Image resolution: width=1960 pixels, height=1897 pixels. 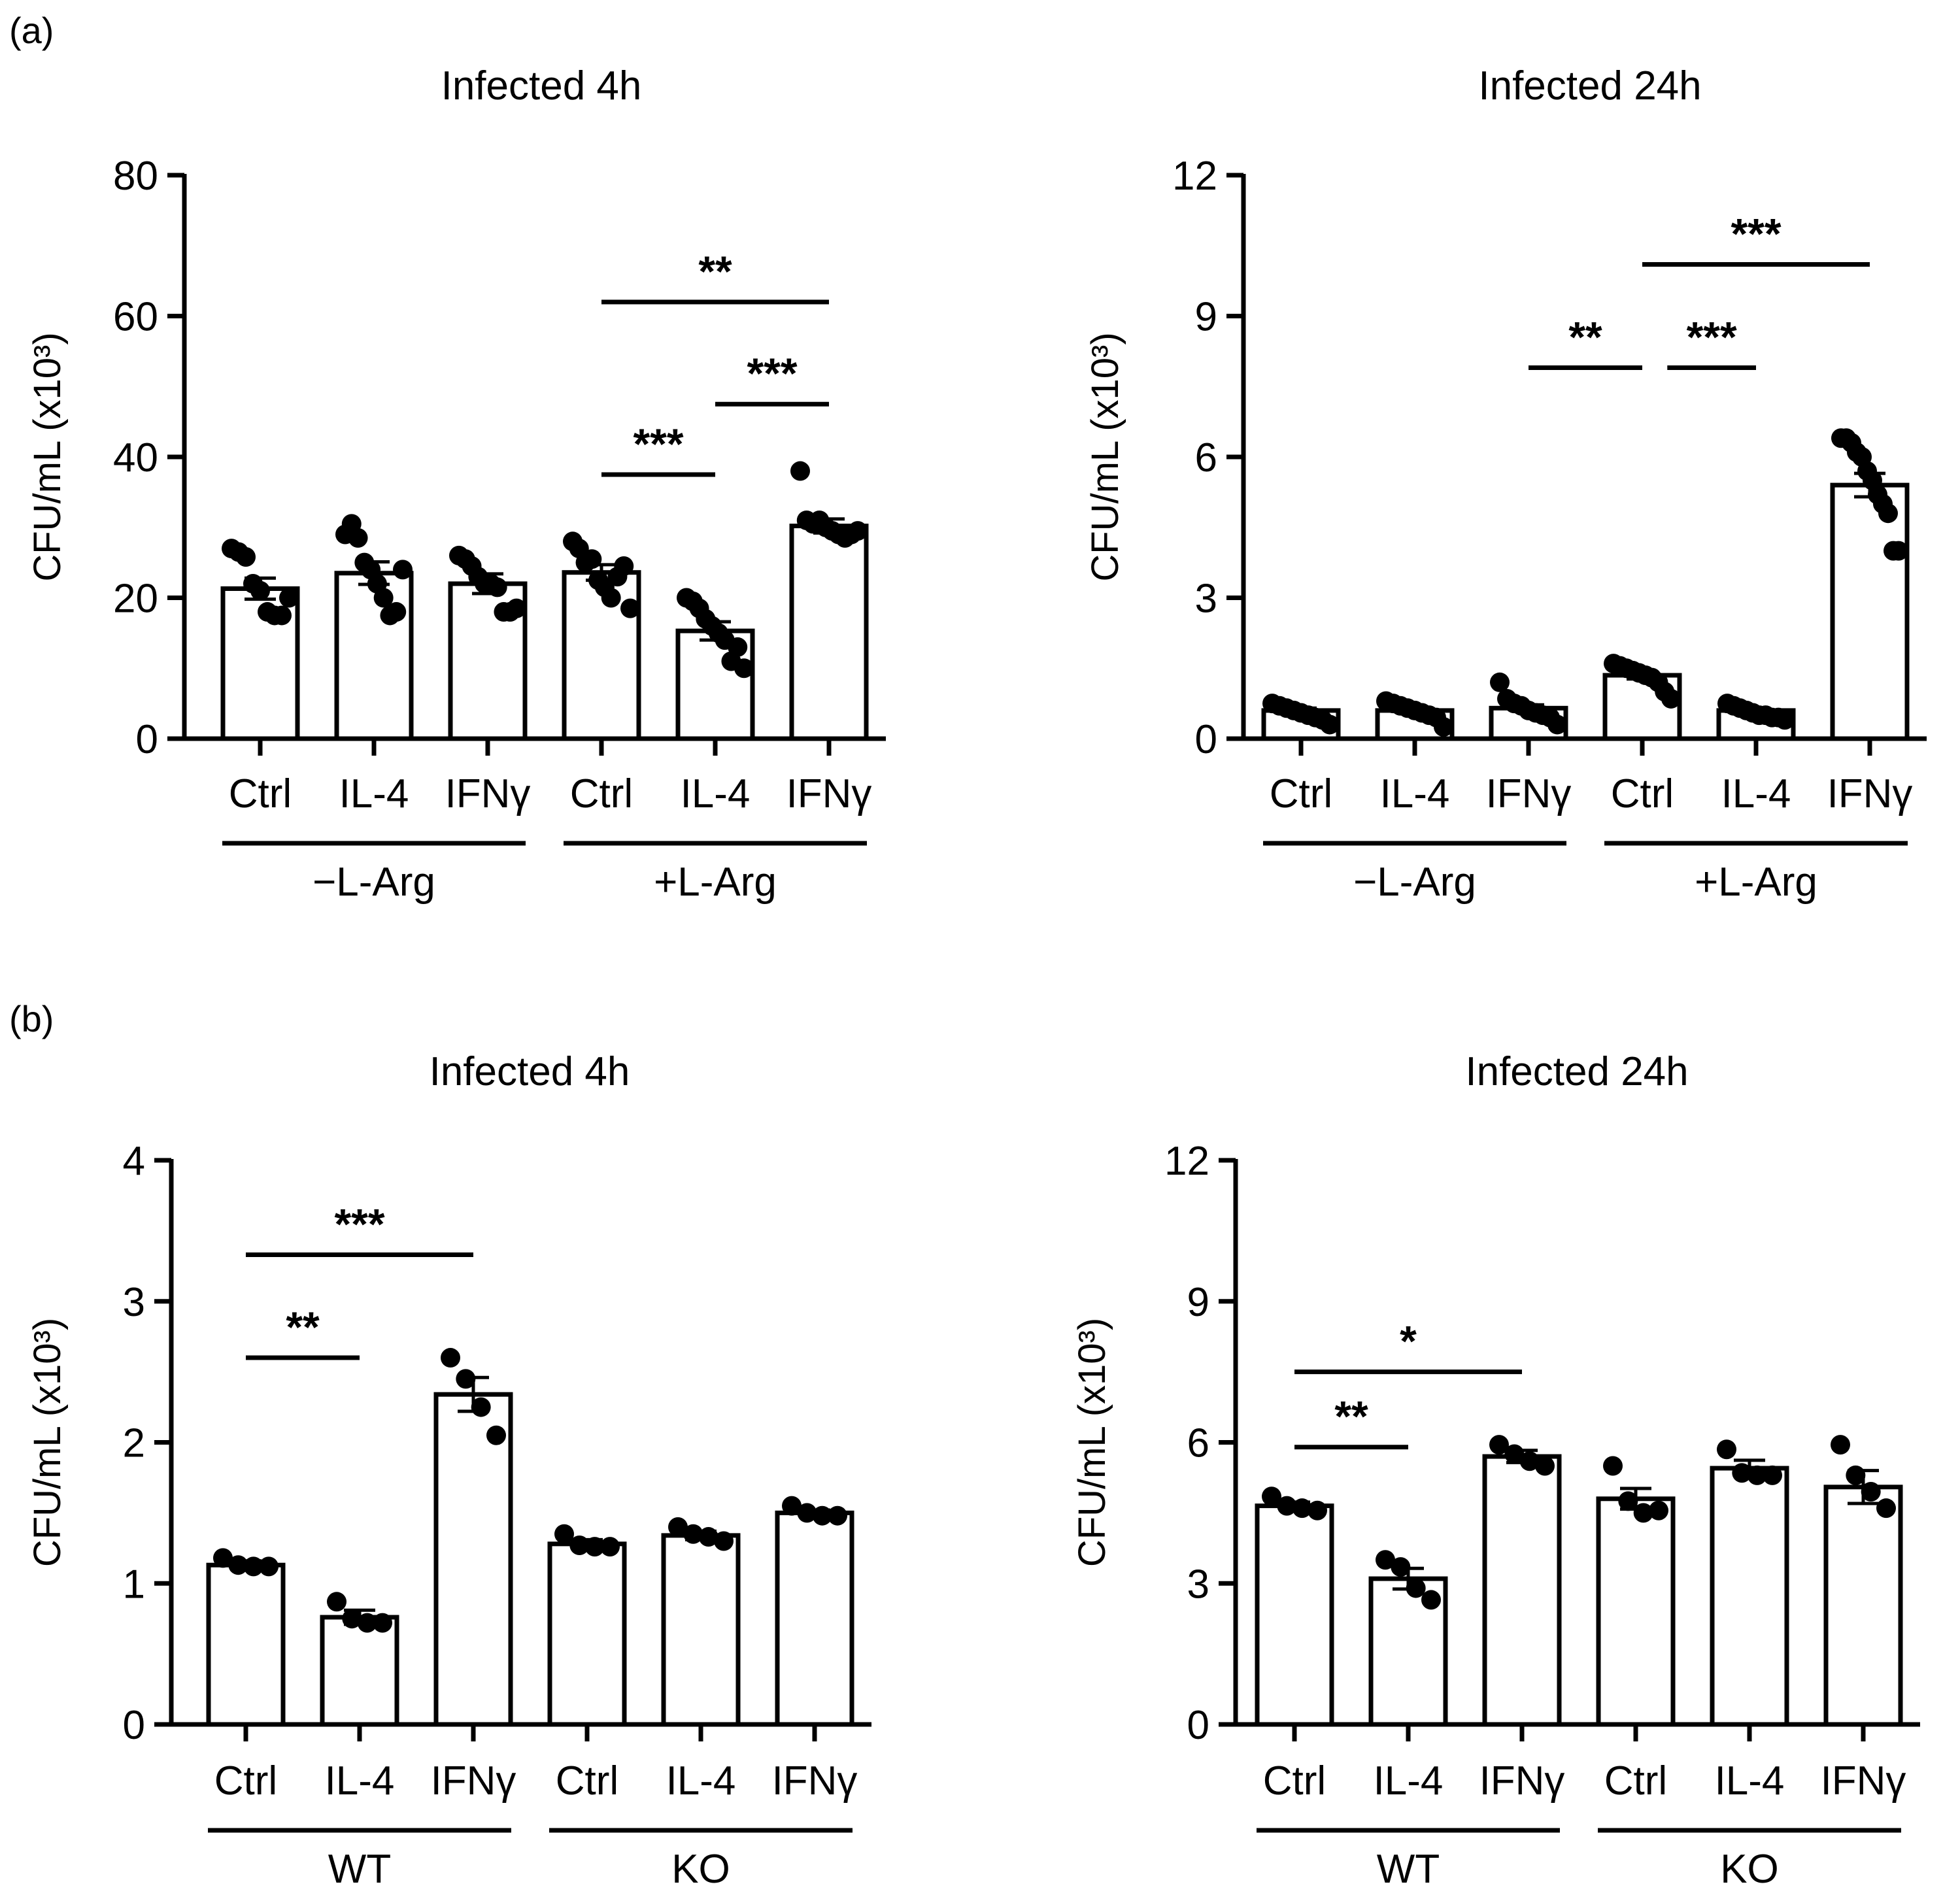 What do you see at coordinates (31, 31) in the screenshot?
I see `panel-label-a: (a)` at bounding box center [31, 31].